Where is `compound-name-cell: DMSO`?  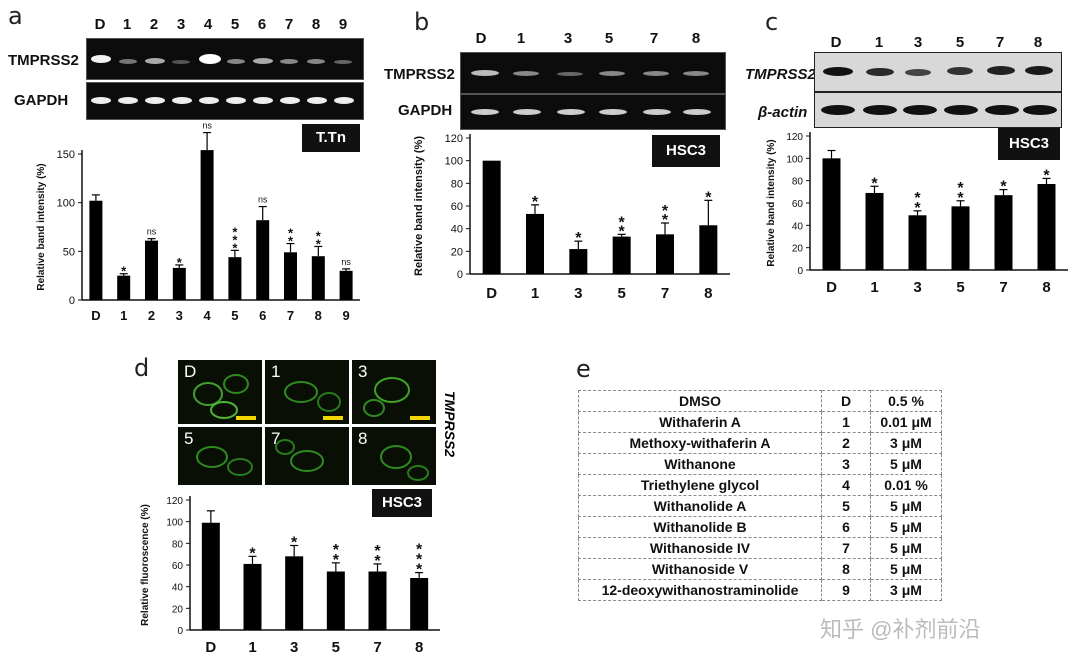
compound-name-cell: DMSO is located at coordinates (700, 401).